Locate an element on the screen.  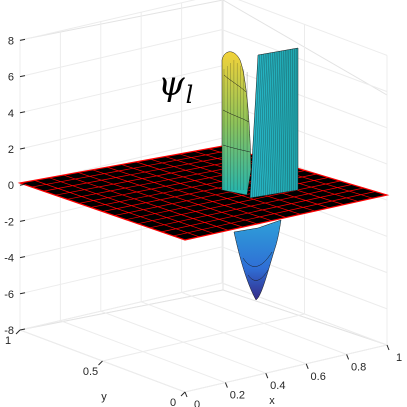
wall-stripes is located at coordinates (274, 123).